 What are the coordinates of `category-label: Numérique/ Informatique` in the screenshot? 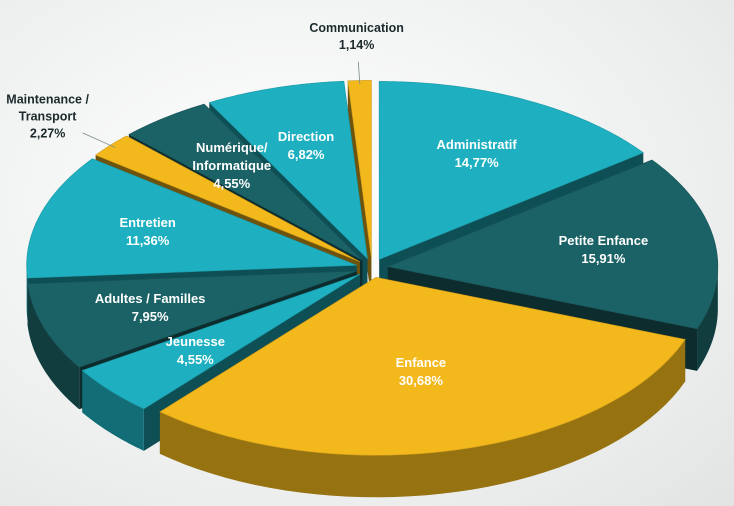 It's located at (232, 157).